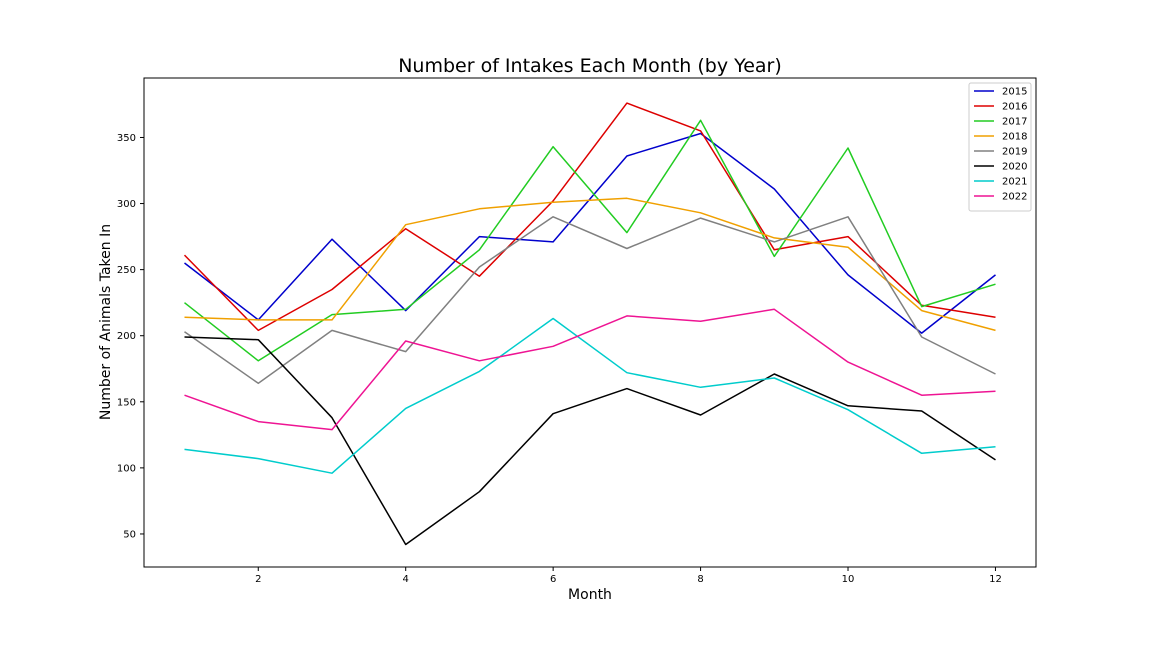 Image resolution: width=1152 pixels, height=648 pixels. I want to click on series-line-2022, so click(590, 369).